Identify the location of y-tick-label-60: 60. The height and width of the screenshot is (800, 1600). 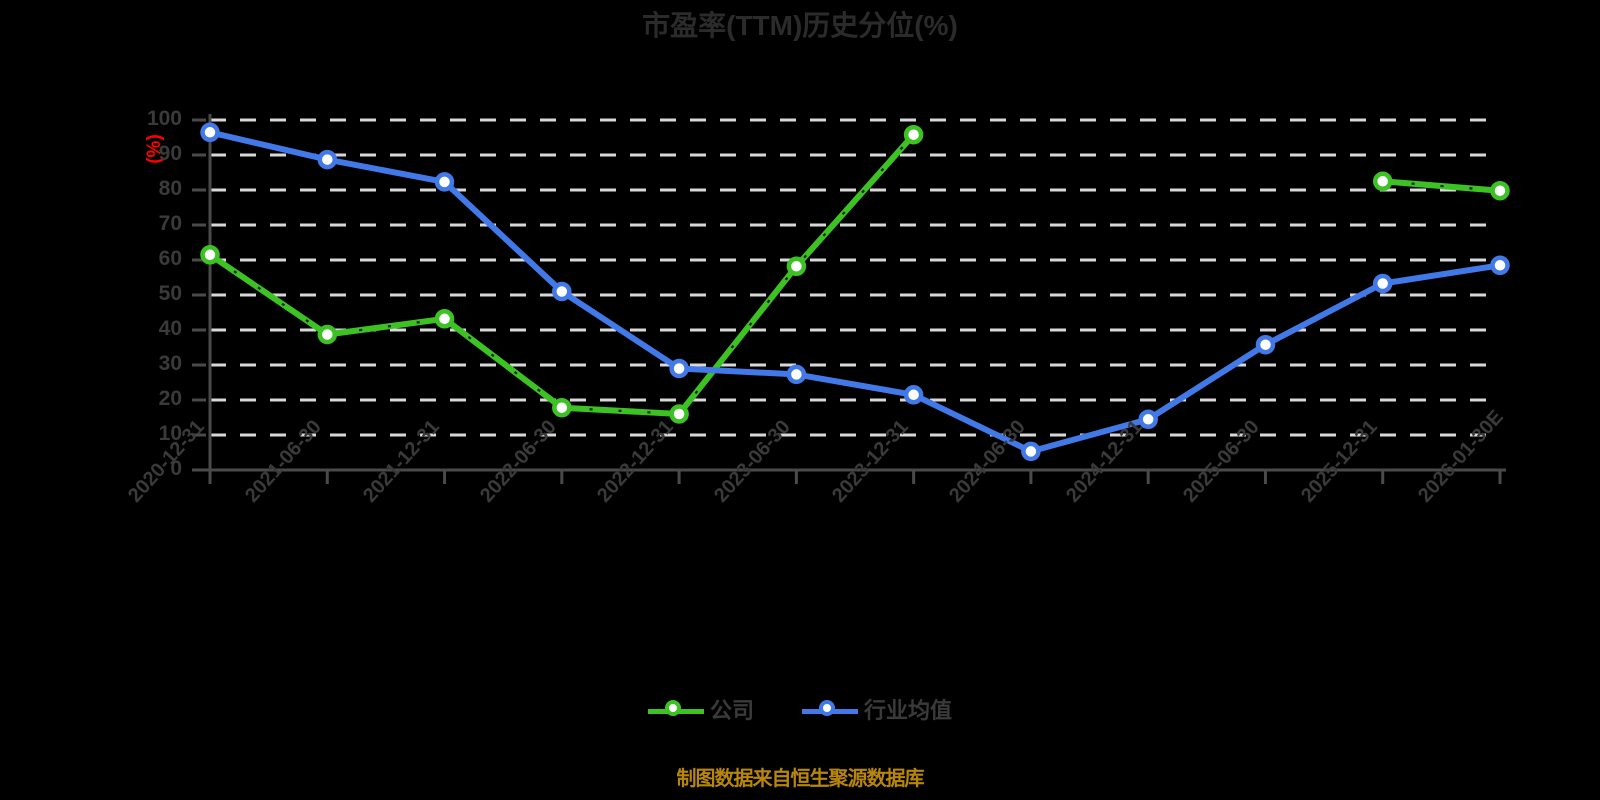
(170, 258).